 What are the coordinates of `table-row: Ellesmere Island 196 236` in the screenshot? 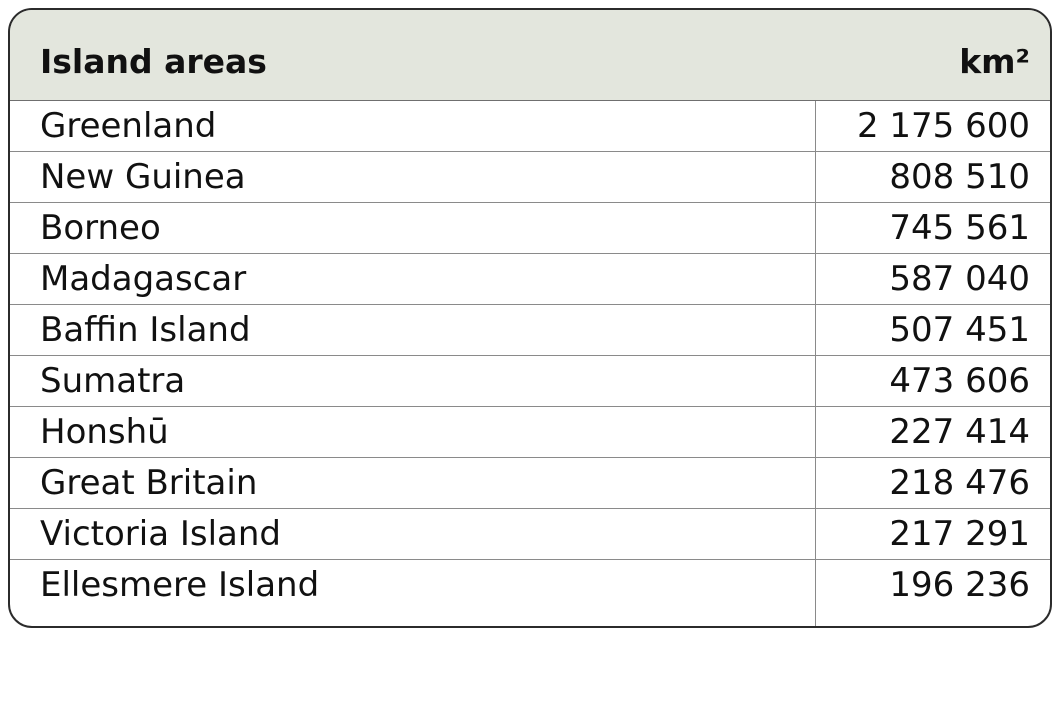 It's located at (530, 585).